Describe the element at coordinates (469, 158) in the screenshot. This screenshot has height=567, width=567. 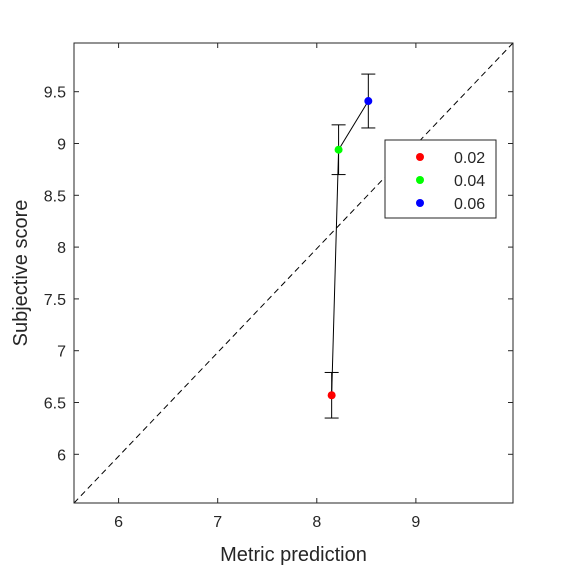
I see `legend-label: 0.02` at that location.